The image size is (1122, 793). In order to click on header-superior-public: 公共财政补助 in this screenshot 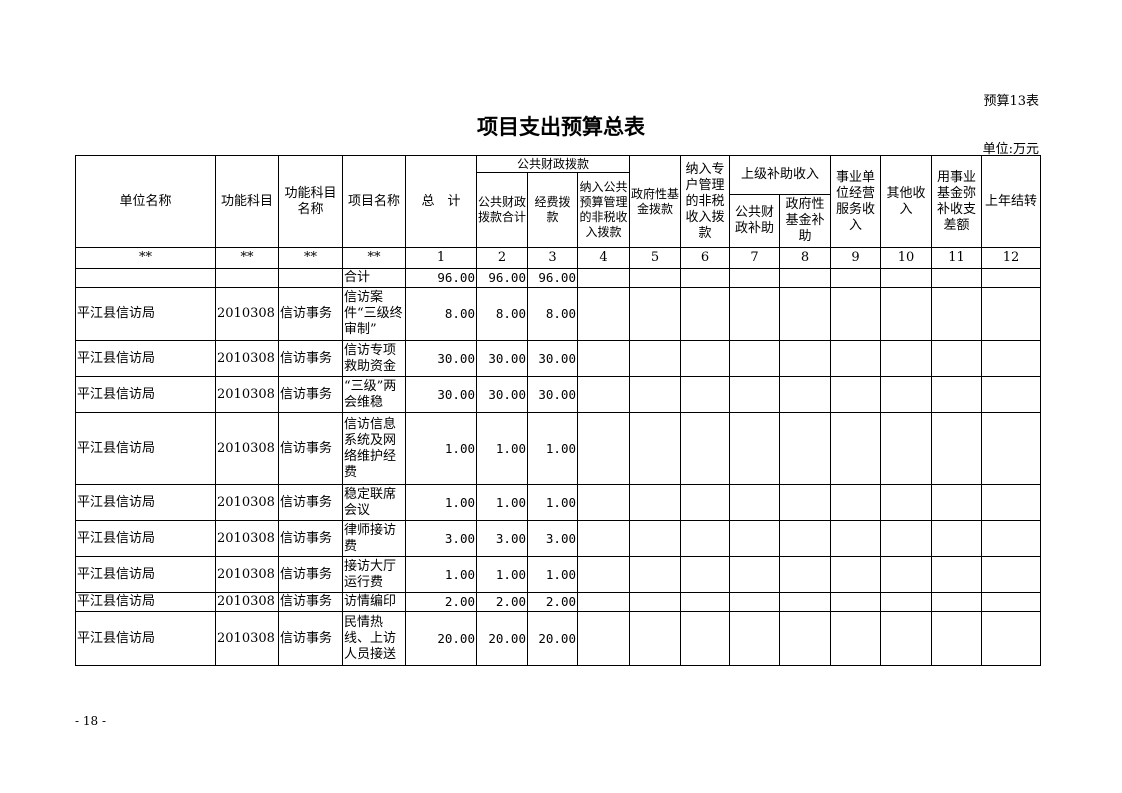, I will do `click(754, 221)`.